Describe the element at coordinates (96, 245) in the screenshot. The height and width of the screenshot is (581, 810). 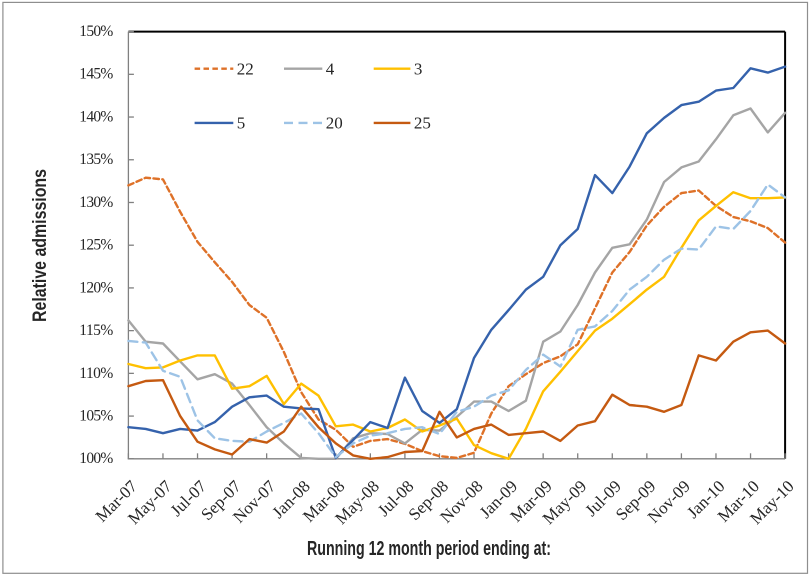
I see `svg-text: 125%` at that location.